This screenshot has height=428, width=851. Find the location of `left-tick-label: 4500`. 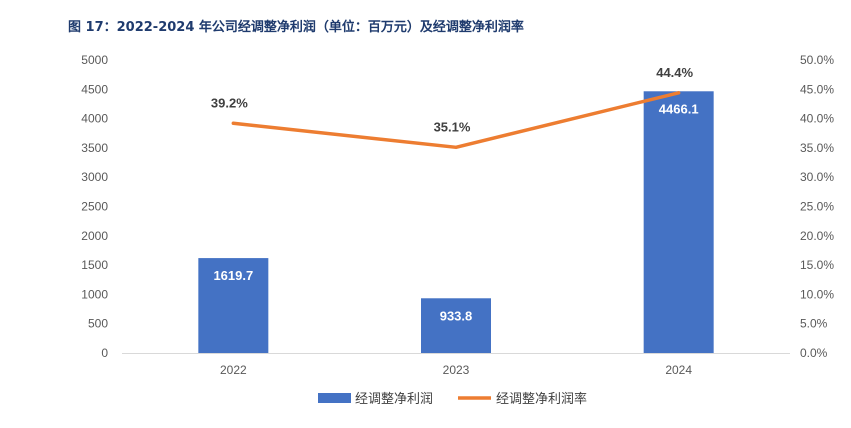

left-tick-label: 4500 is located at coordinates (94, 89).